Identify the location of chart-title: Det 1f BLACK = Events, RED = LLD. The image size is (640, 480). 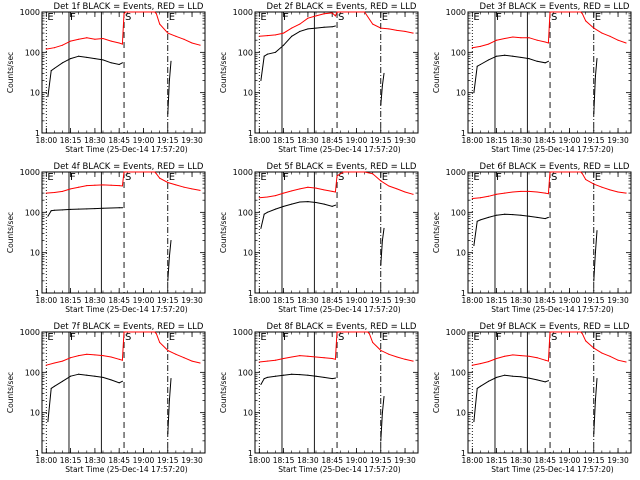
(129, 7).